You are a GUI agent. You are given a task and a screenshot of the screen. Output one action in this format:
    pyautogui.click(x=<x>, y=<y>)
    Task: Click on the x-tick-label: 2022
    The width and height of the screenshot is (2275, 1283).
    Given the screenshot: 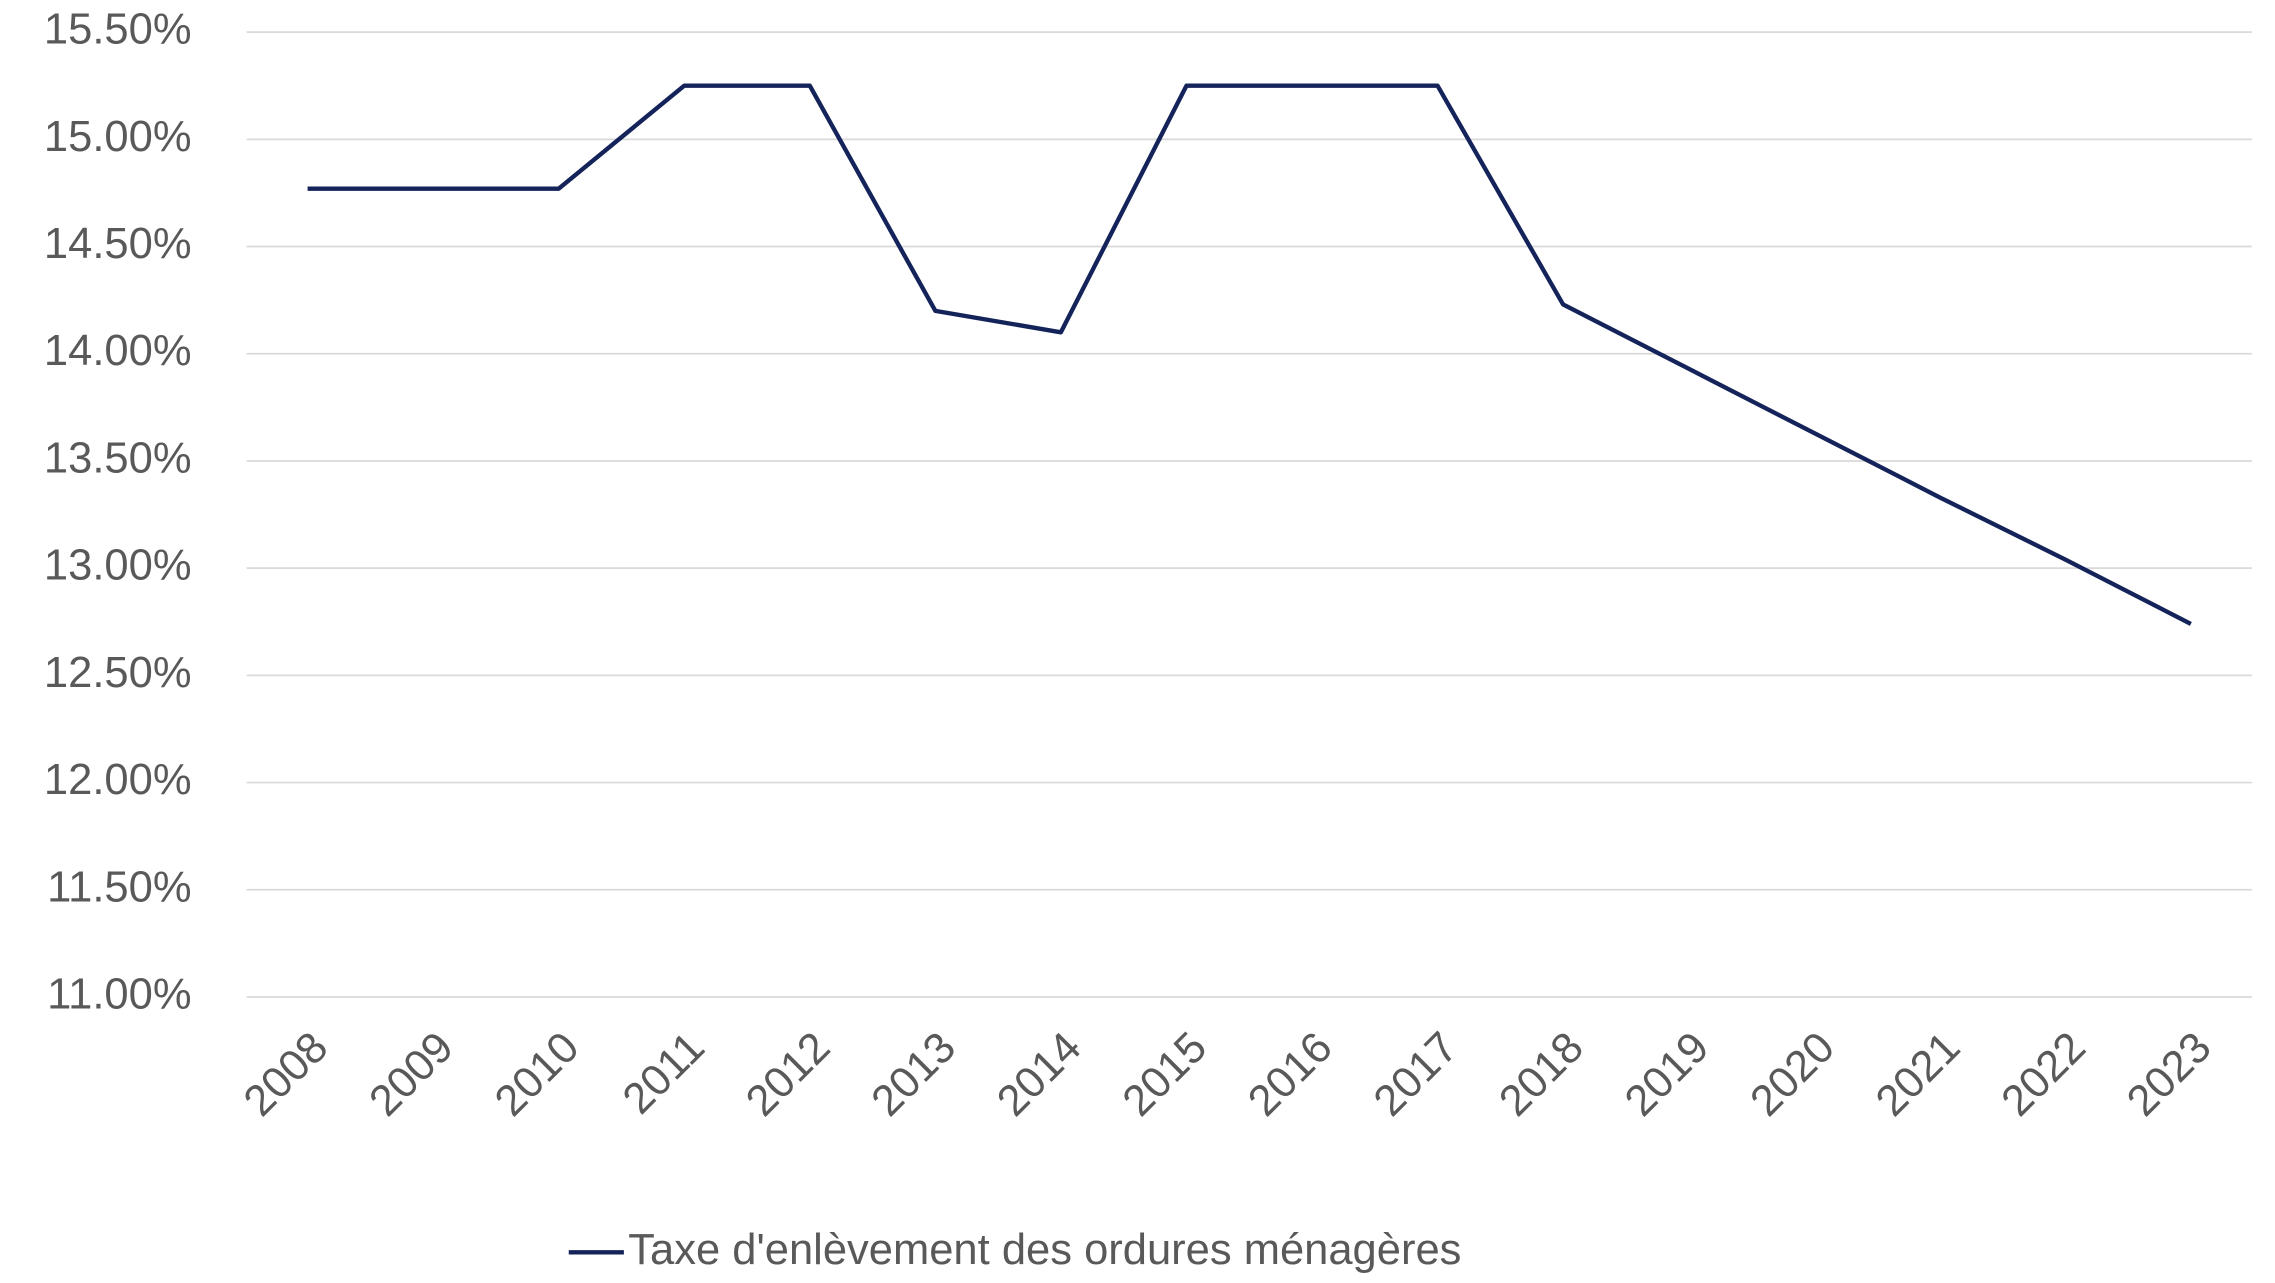 What is the action you would take?
    pyautogui.click(x=2044, y=1074)
    